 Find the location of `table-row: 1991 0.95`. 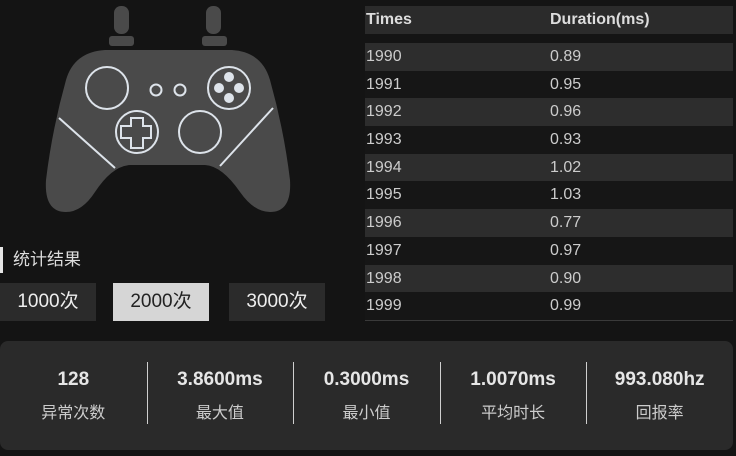

table-row: 1991 0.95 is located at coordinates (549, 84).